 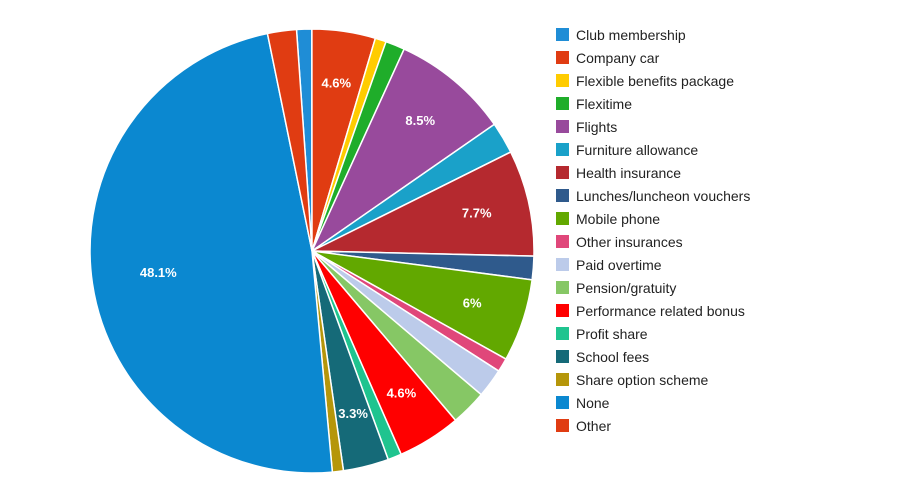 I want to click on pie-value-label: 7.7%, so click(x=477, y=213).